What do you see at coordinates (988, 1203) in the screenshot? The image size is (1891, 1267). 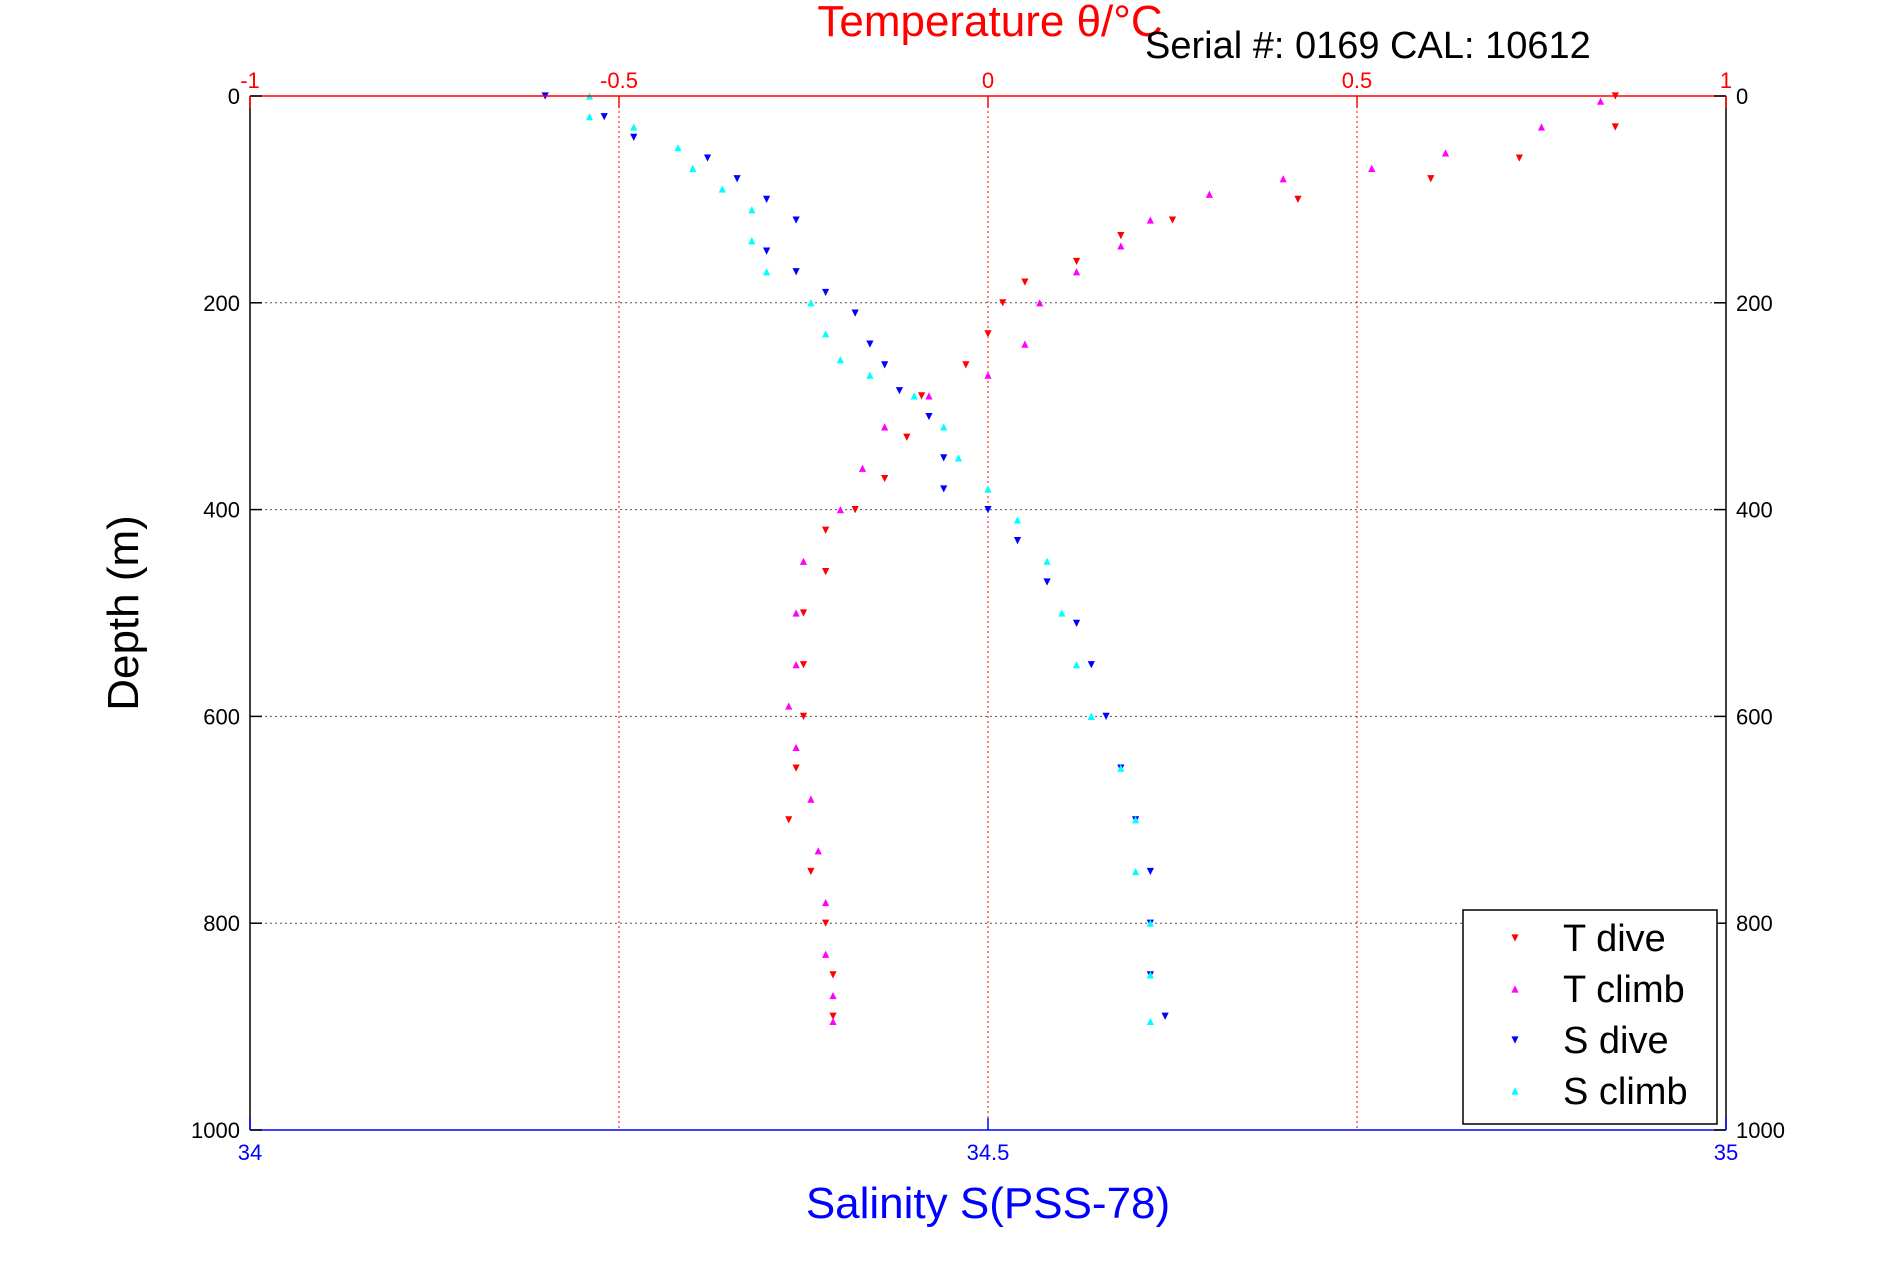 I see `x-axis-label: Salinity S(PSS-78)` at bounding box center [988, 1203].